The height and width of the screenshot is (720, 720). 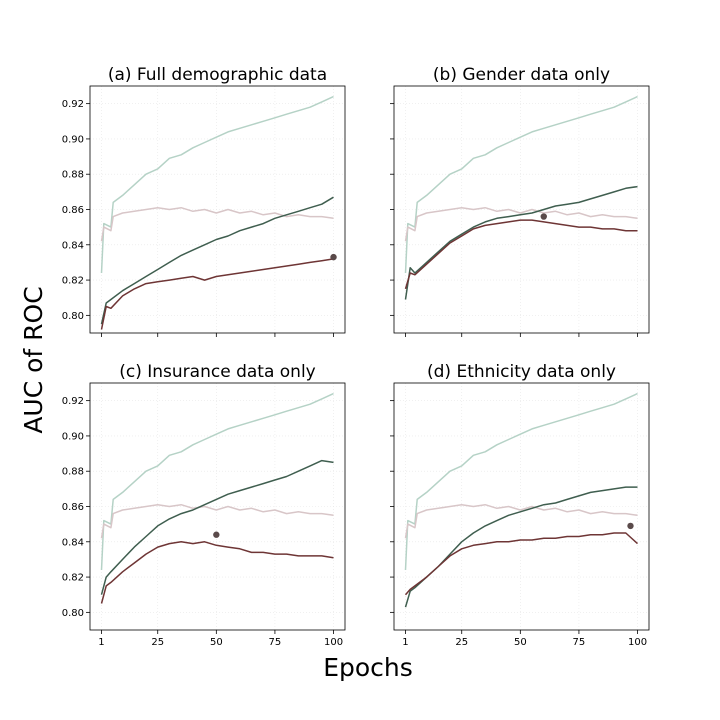 I want to click on figure-ylabel: AUC of ROC, so click(x=33, y=359).